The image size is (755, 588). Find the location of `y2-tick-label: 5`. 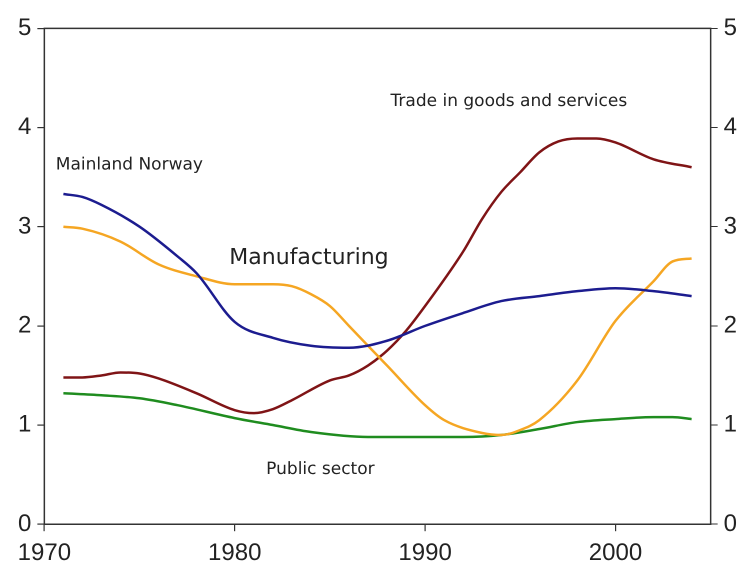

y2-tick-label: 5 is located at coordinates (25, 28).